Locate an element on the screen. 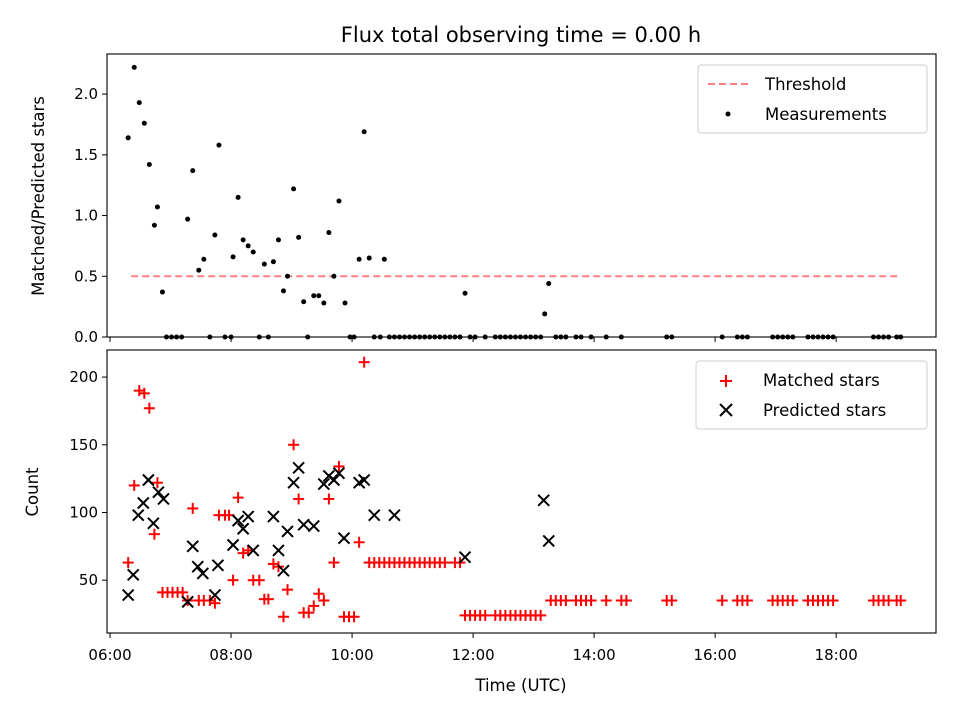 Image resolution: width=960 pixels, height=720 pixels. bottom-x-ticks: 06:00 08:00 10:00 12:00 14:00 16:00 18:00 is located at coordinates (473, 648).